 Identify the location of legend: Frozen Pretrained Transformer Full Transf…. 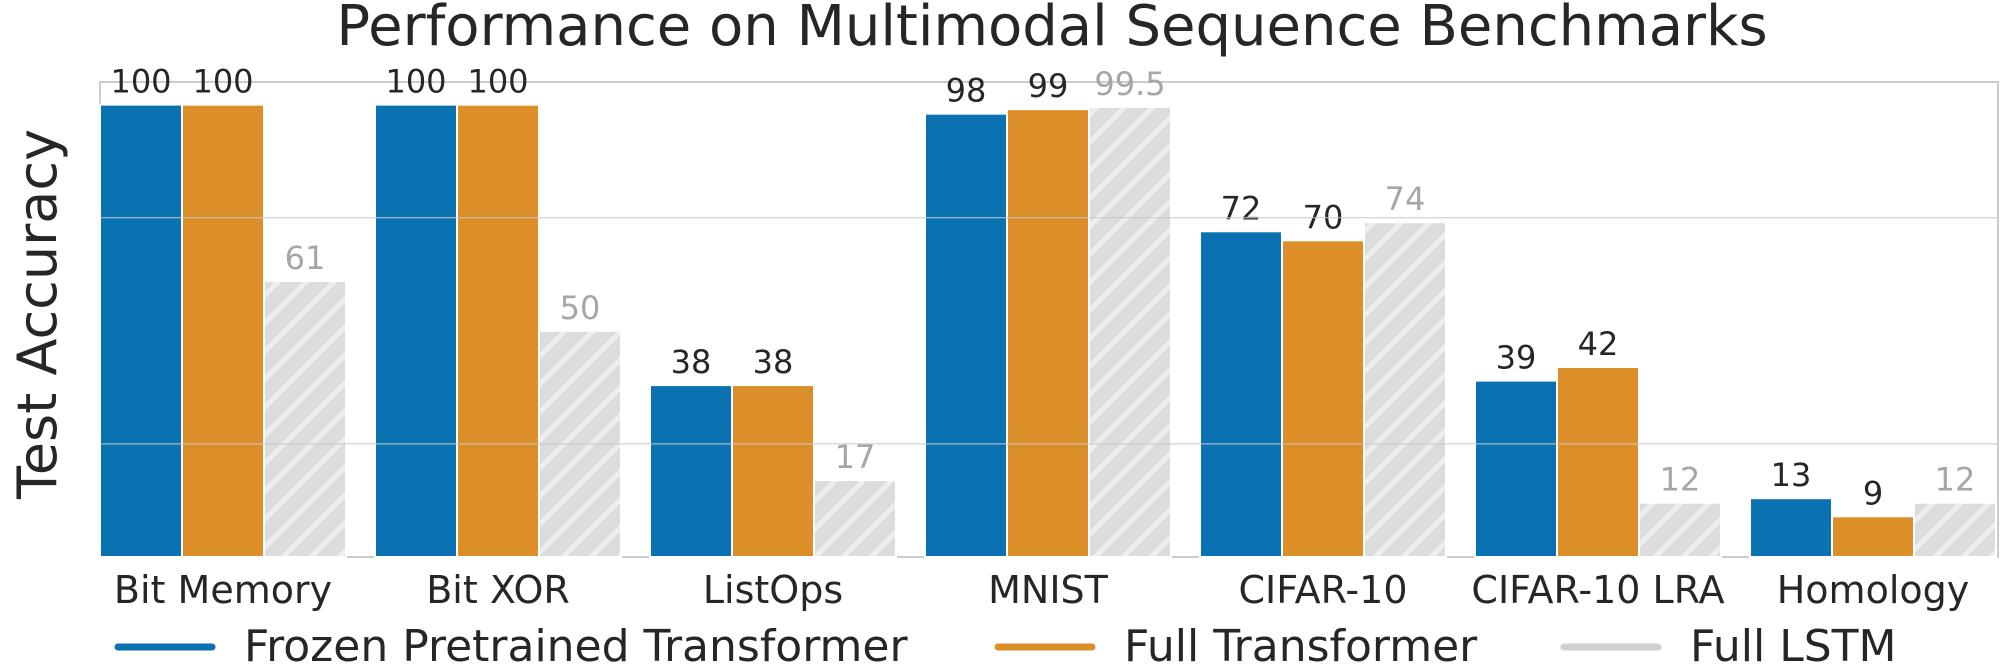
(1005, 646).